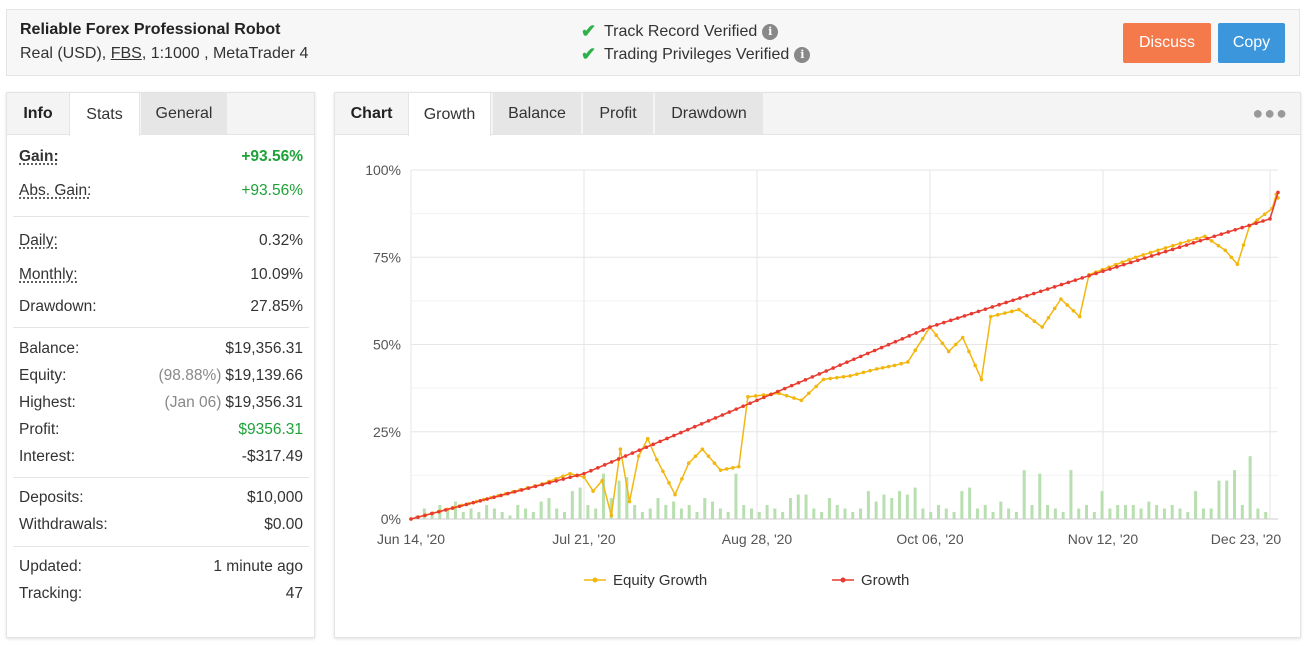 This screenshot has width=1309, height=646. I want to click on y-tick-label: 100%, so click(383, 170).